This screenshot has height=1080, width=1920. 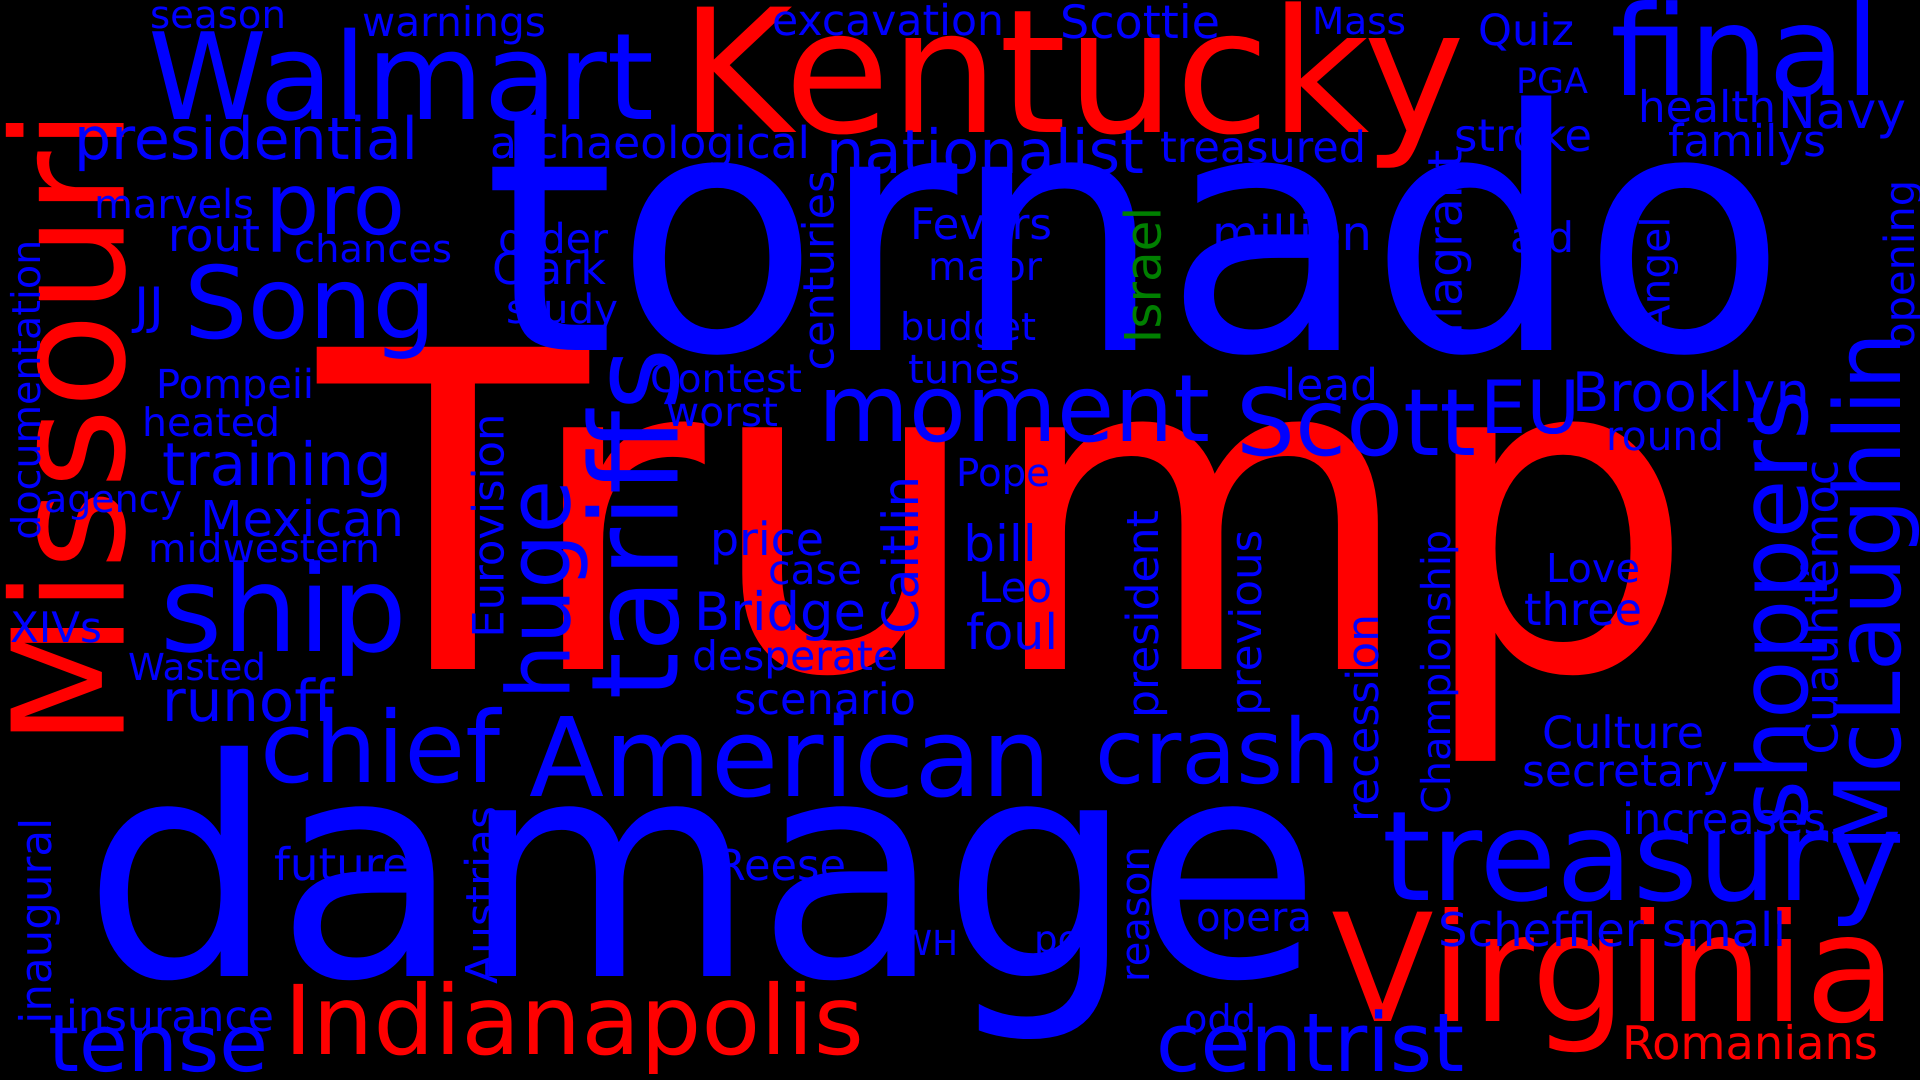 I want to click on word-tense: tense, so click(x=158, y=1038).